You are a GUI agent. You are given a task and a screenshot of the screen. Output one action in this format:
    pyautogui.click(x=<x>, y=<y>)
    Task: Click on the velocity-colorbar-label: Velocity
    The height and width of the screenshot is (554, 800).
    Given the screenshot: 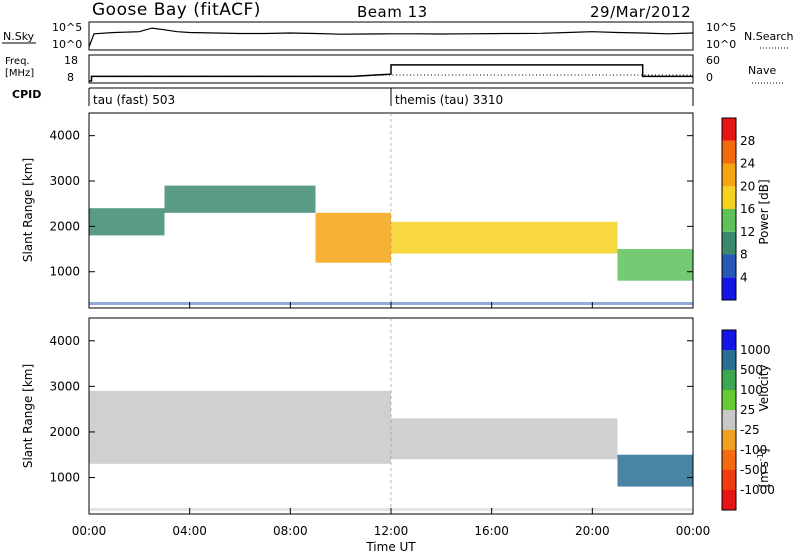 What is the action you would take?
    pyautogui.click(x=764, y=387)
    